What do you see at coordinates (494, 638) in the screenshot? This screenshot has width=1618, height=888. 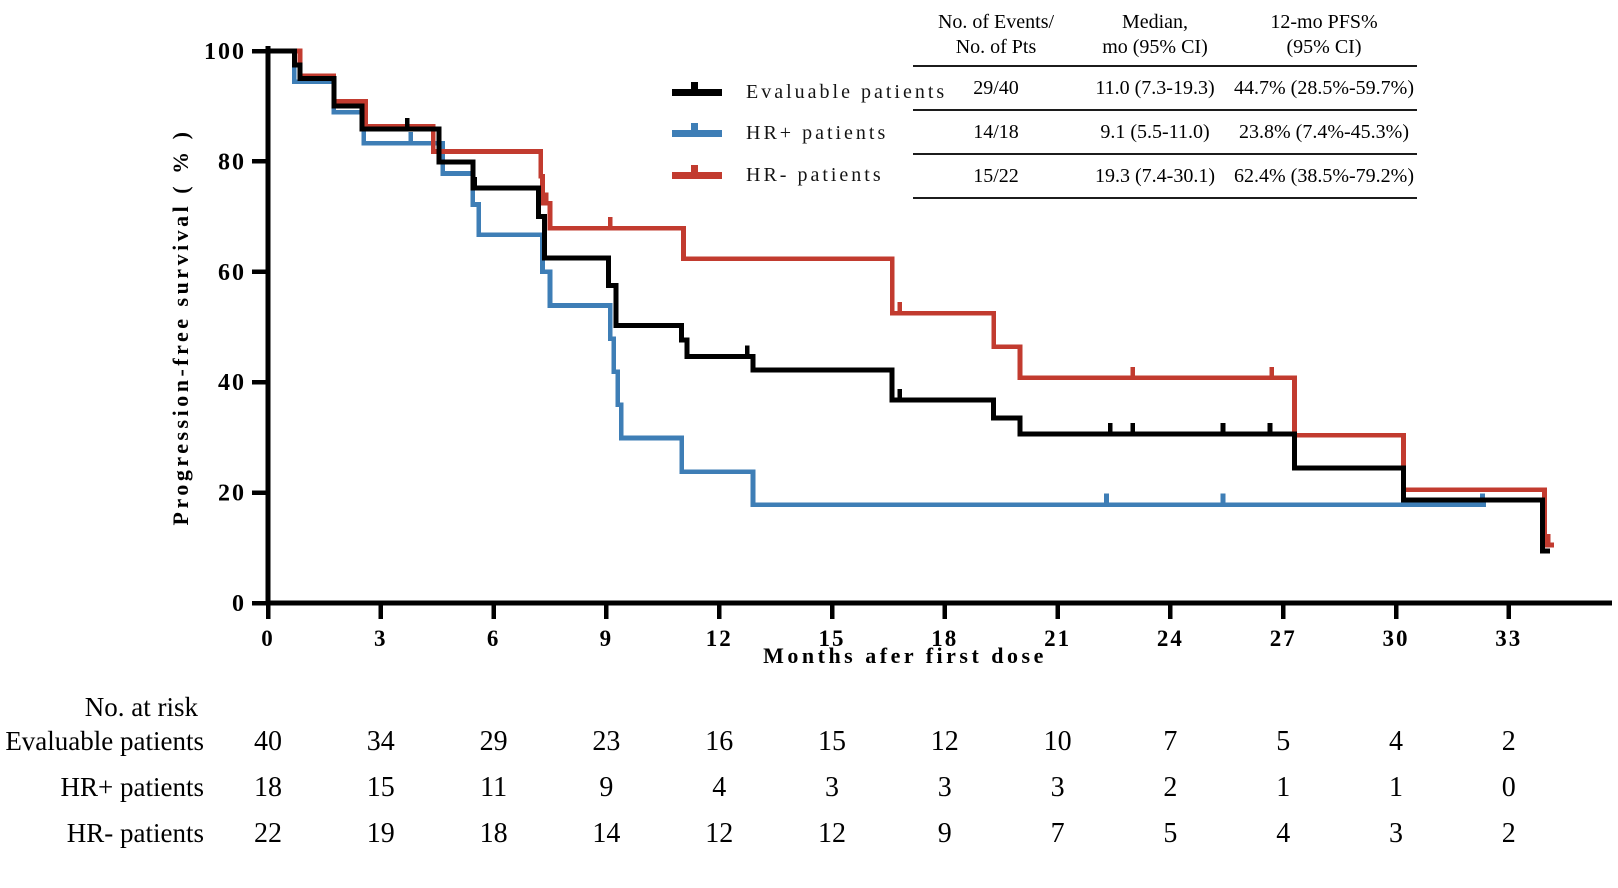 I see `x-tick-label: 6` at bounding box center [494, 638].